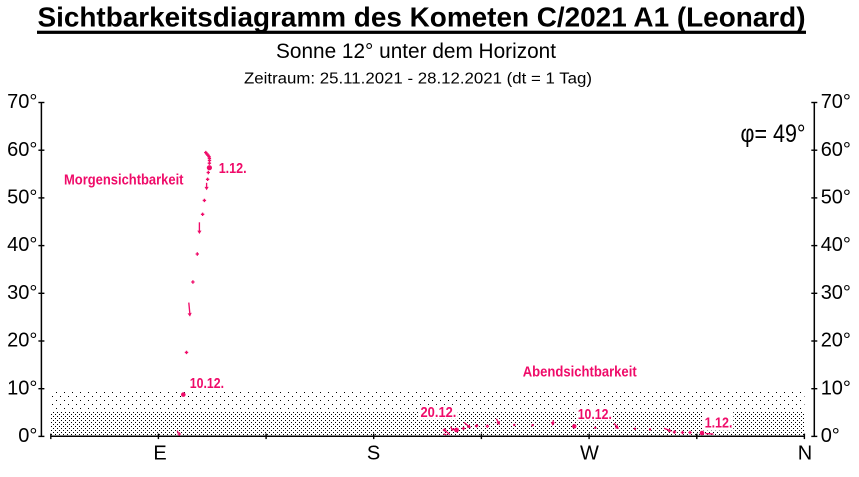  I want to click on svg-text: N, so click(805, 454).